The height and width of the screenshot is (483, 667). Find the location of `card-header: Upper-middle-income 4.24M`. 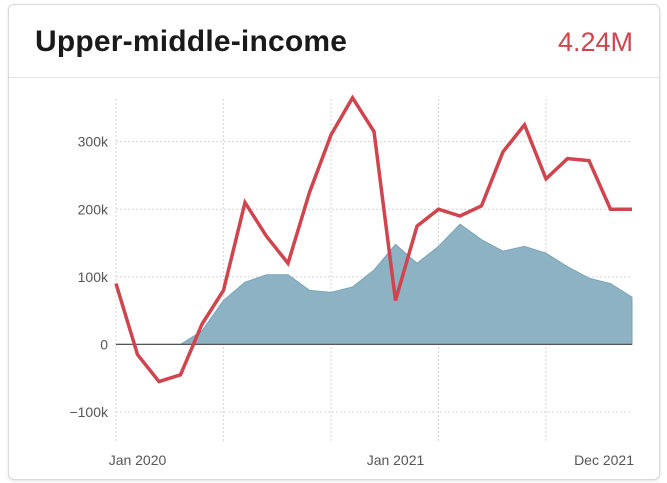

card-header: Upper-middle-income 4.24M is located at coordinates (334, 41).